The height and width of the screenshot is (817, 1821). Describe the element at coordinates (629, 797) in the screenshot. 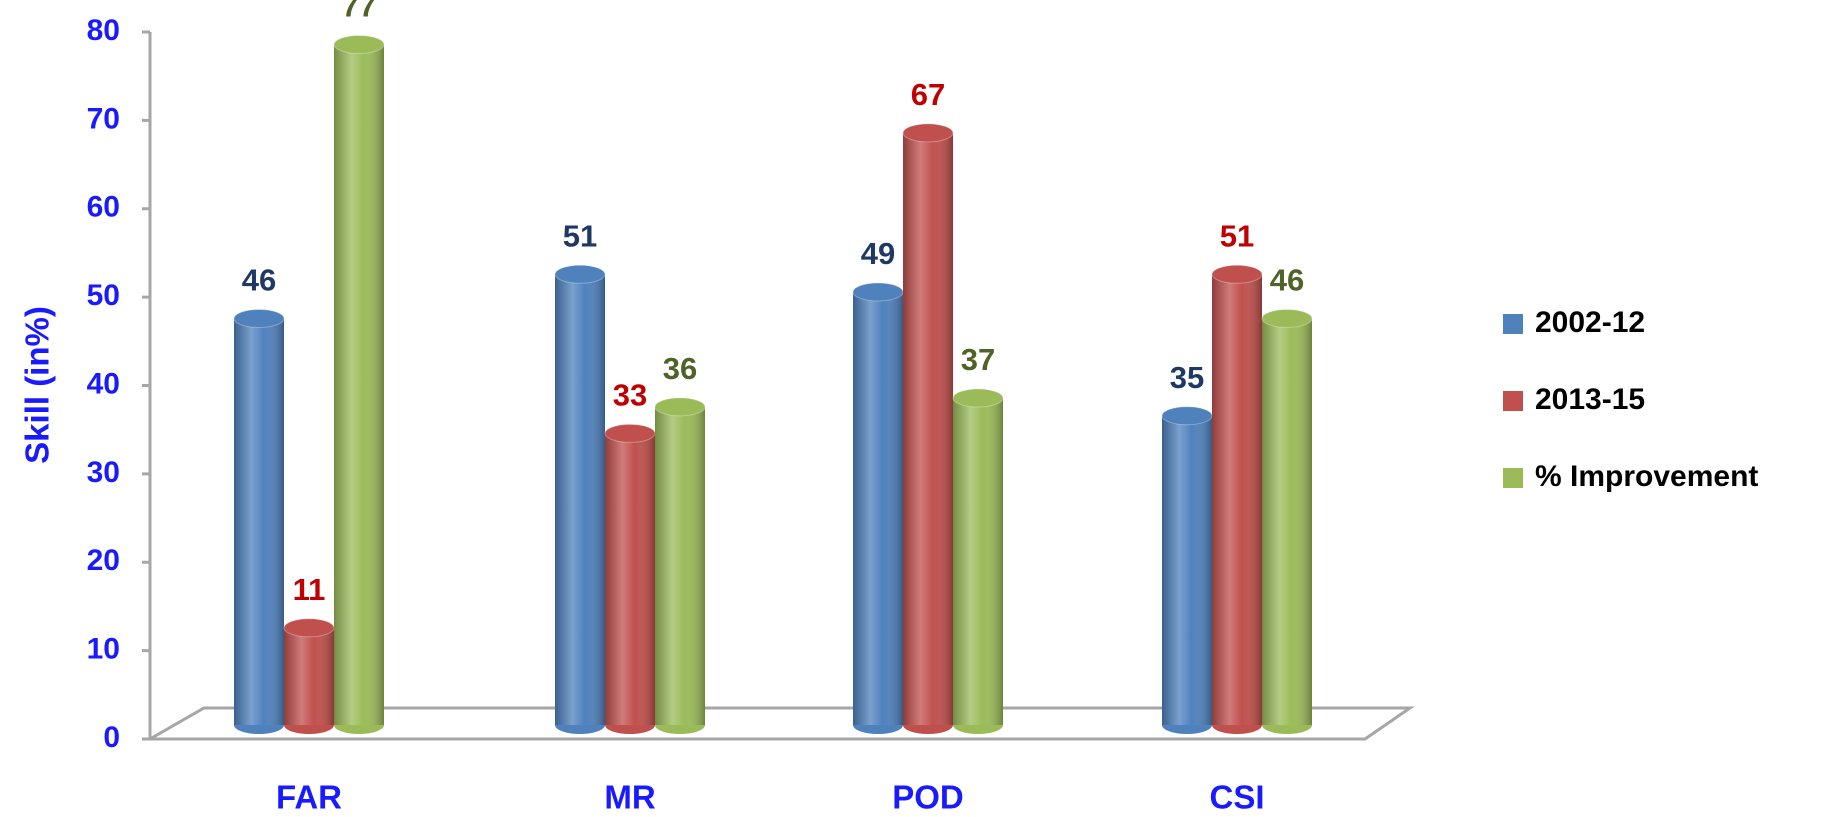

I see `x-tick-label: MR` at that location.